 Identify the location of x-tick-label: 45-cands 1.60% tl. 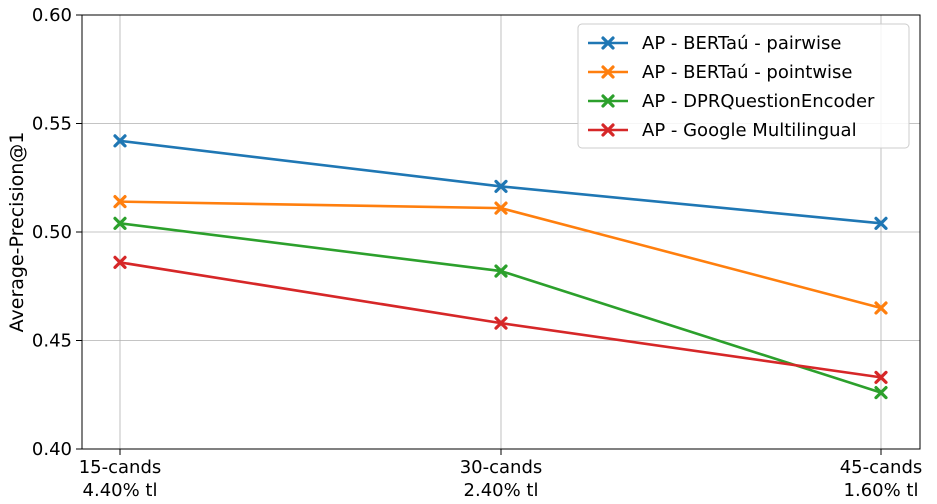
(881, 479).